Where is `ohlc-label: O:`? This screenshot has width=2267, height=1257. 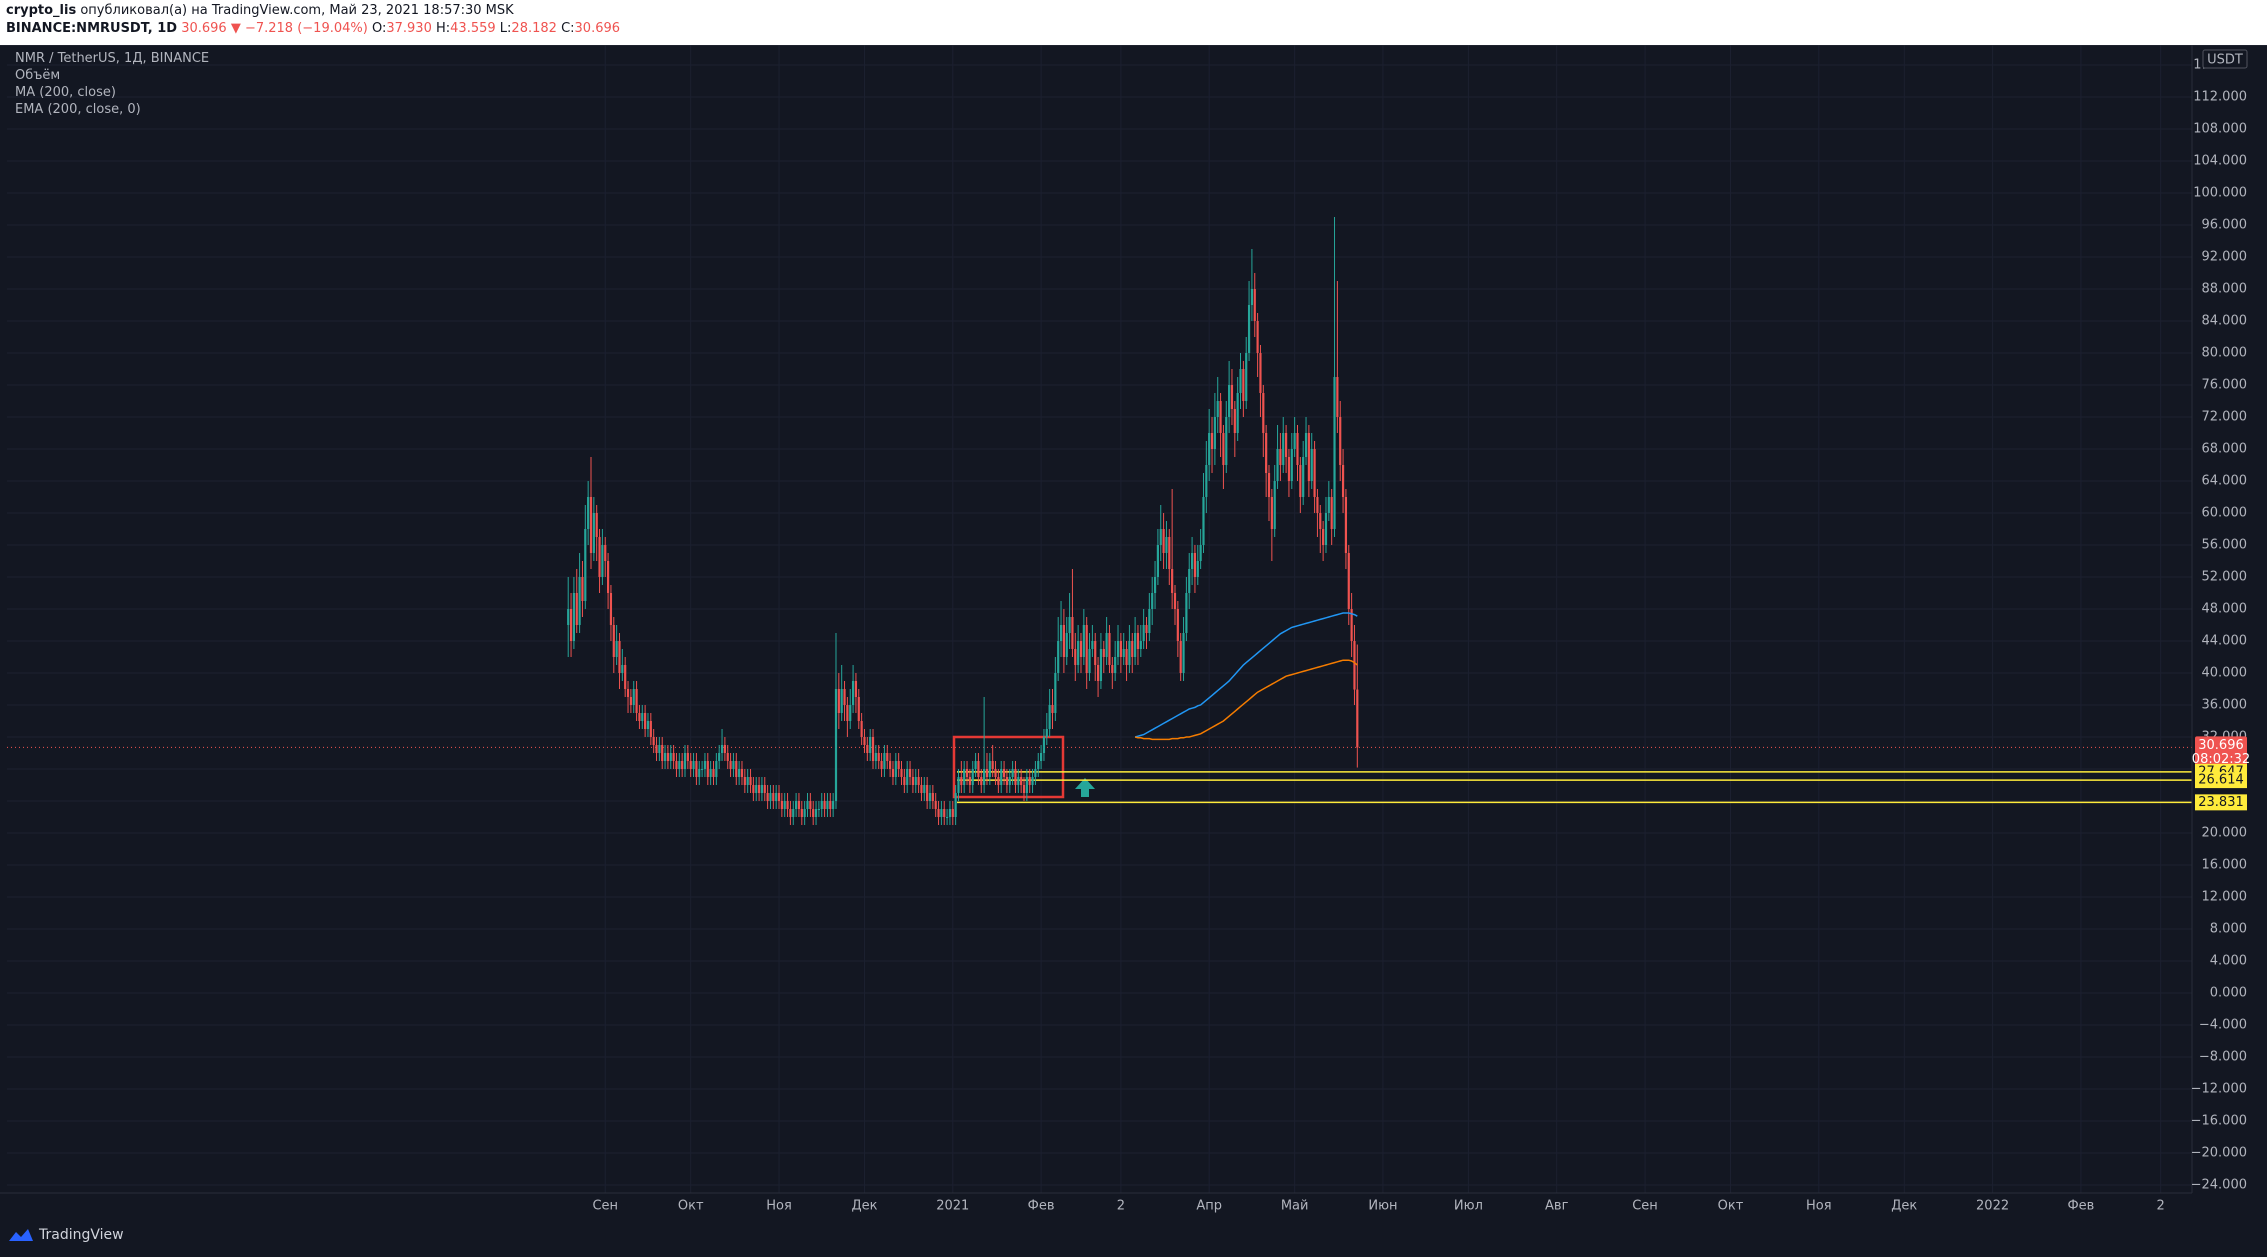
ohlc-label: O: is located at coordinates (379, 28).